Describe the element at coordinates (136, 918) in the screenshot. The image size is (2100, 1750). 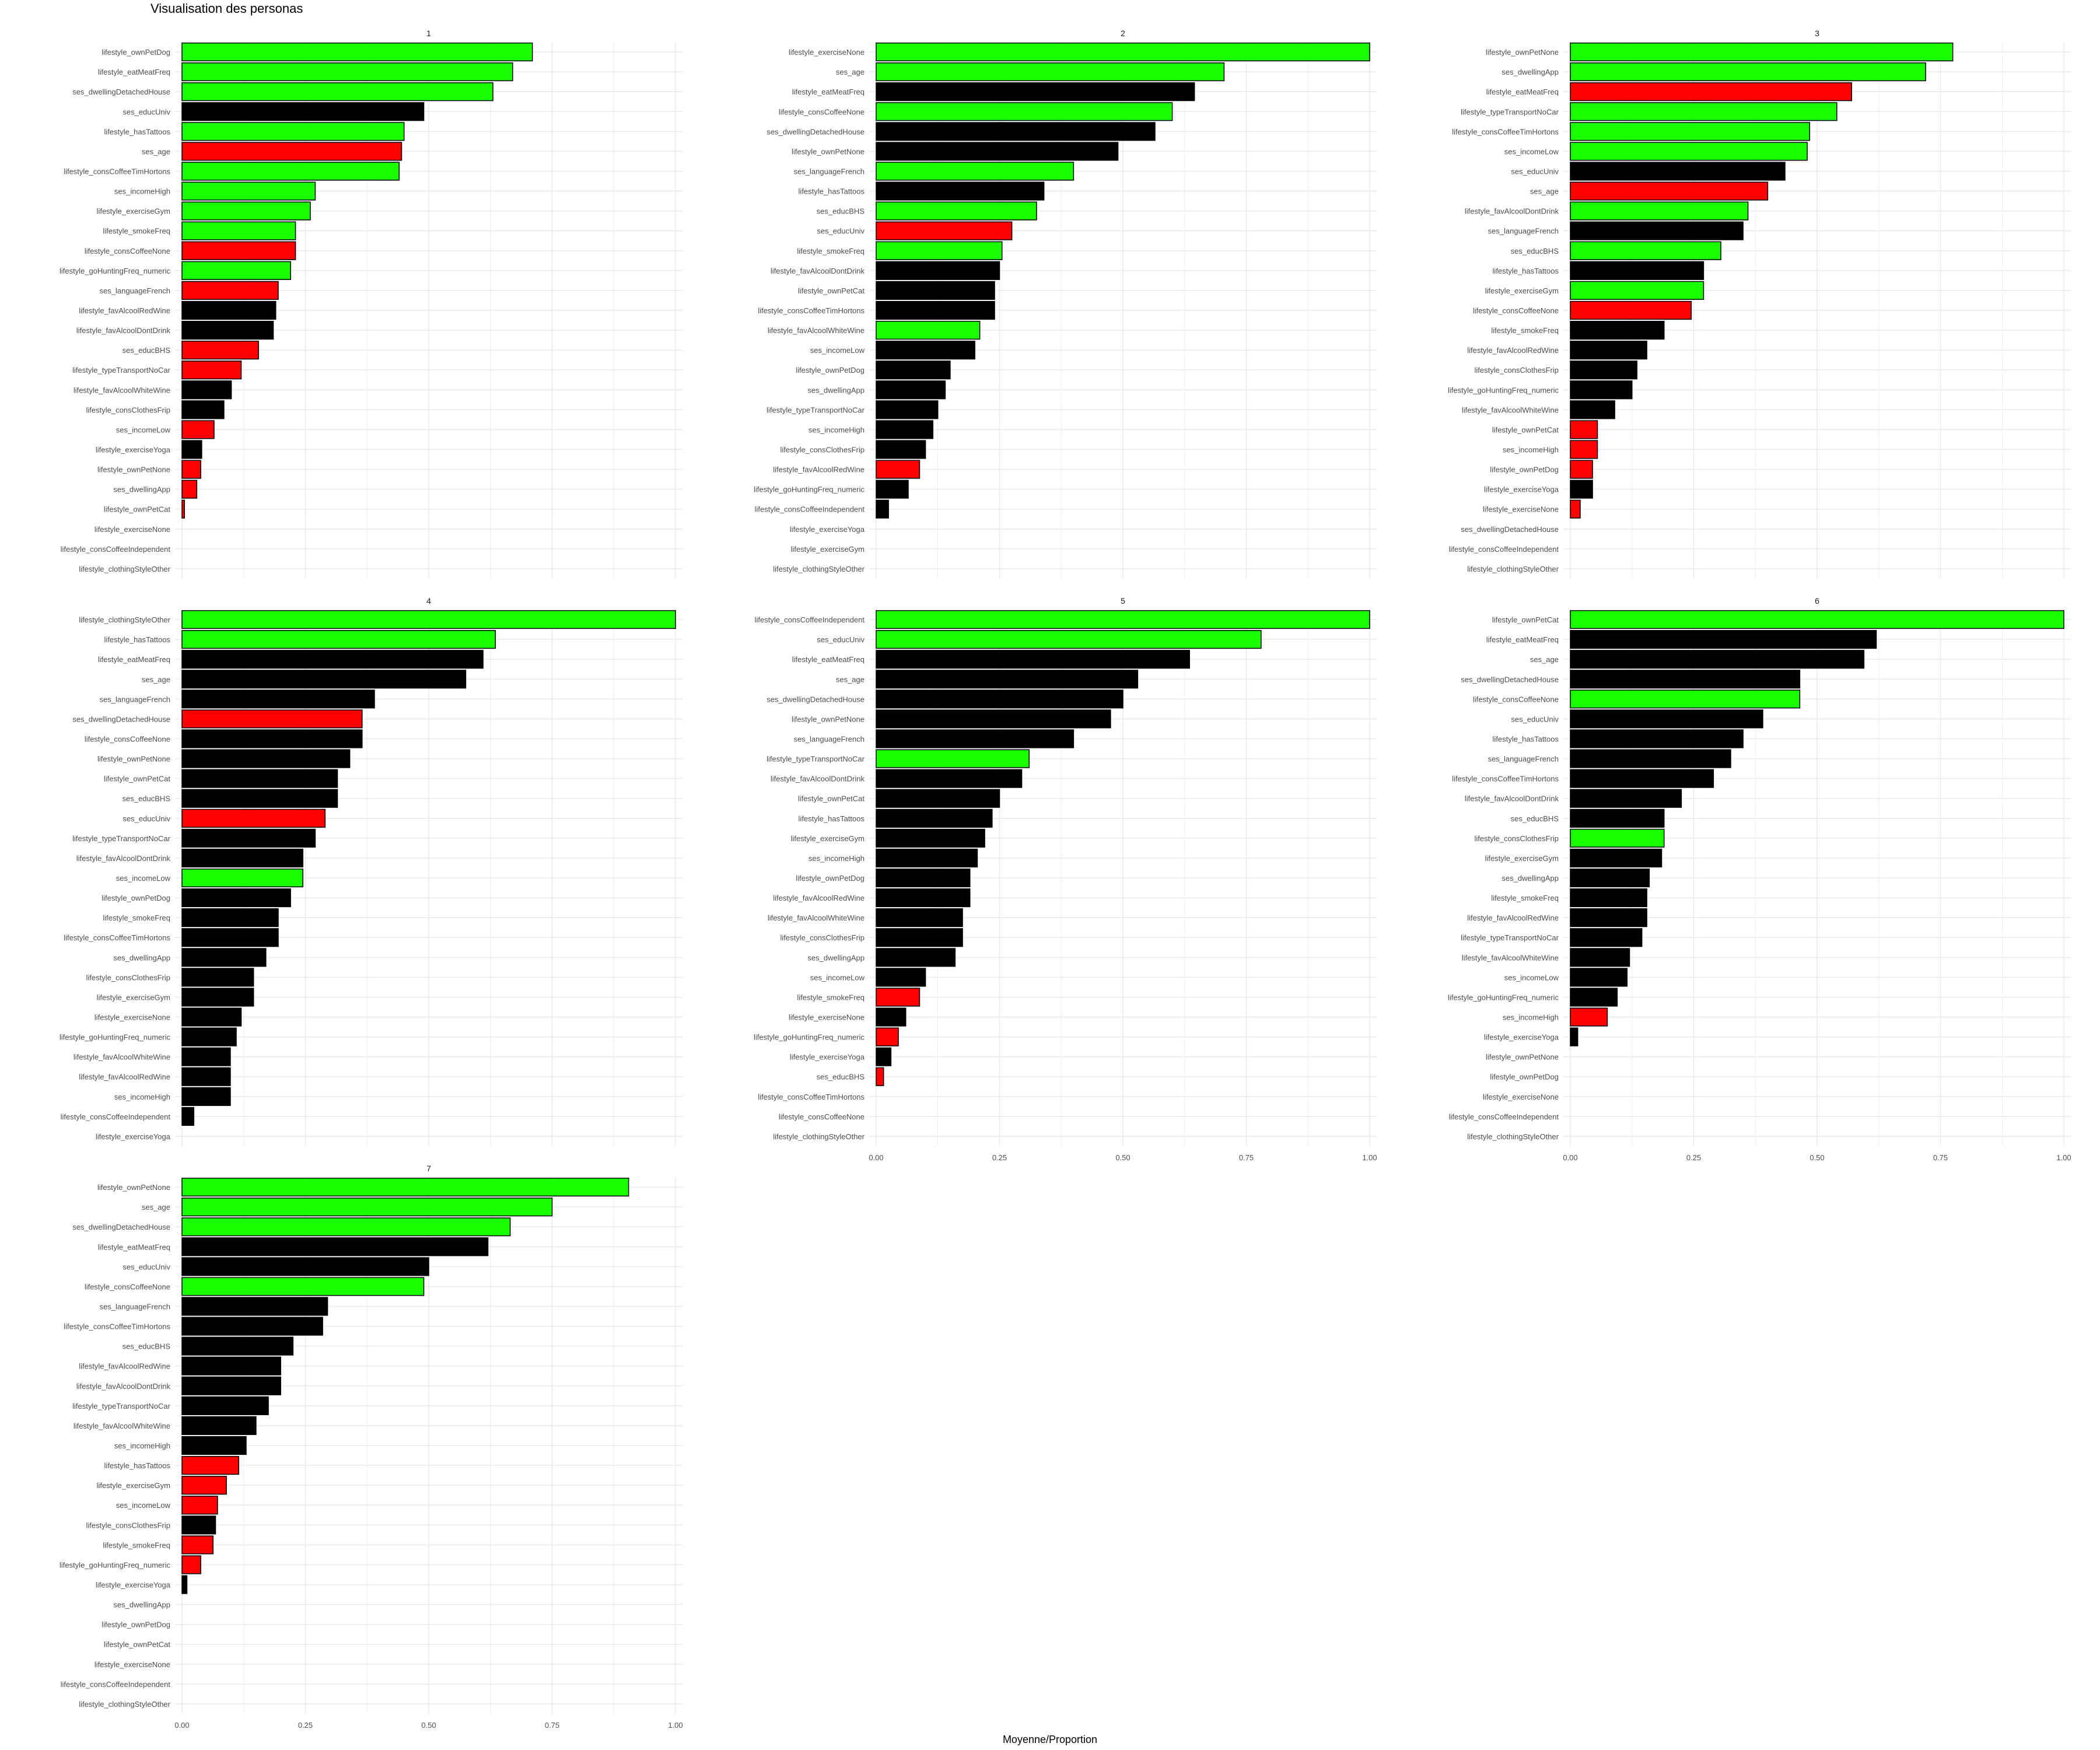
I see `y-tick-label: lifestyle_smokeFreq` at that location.